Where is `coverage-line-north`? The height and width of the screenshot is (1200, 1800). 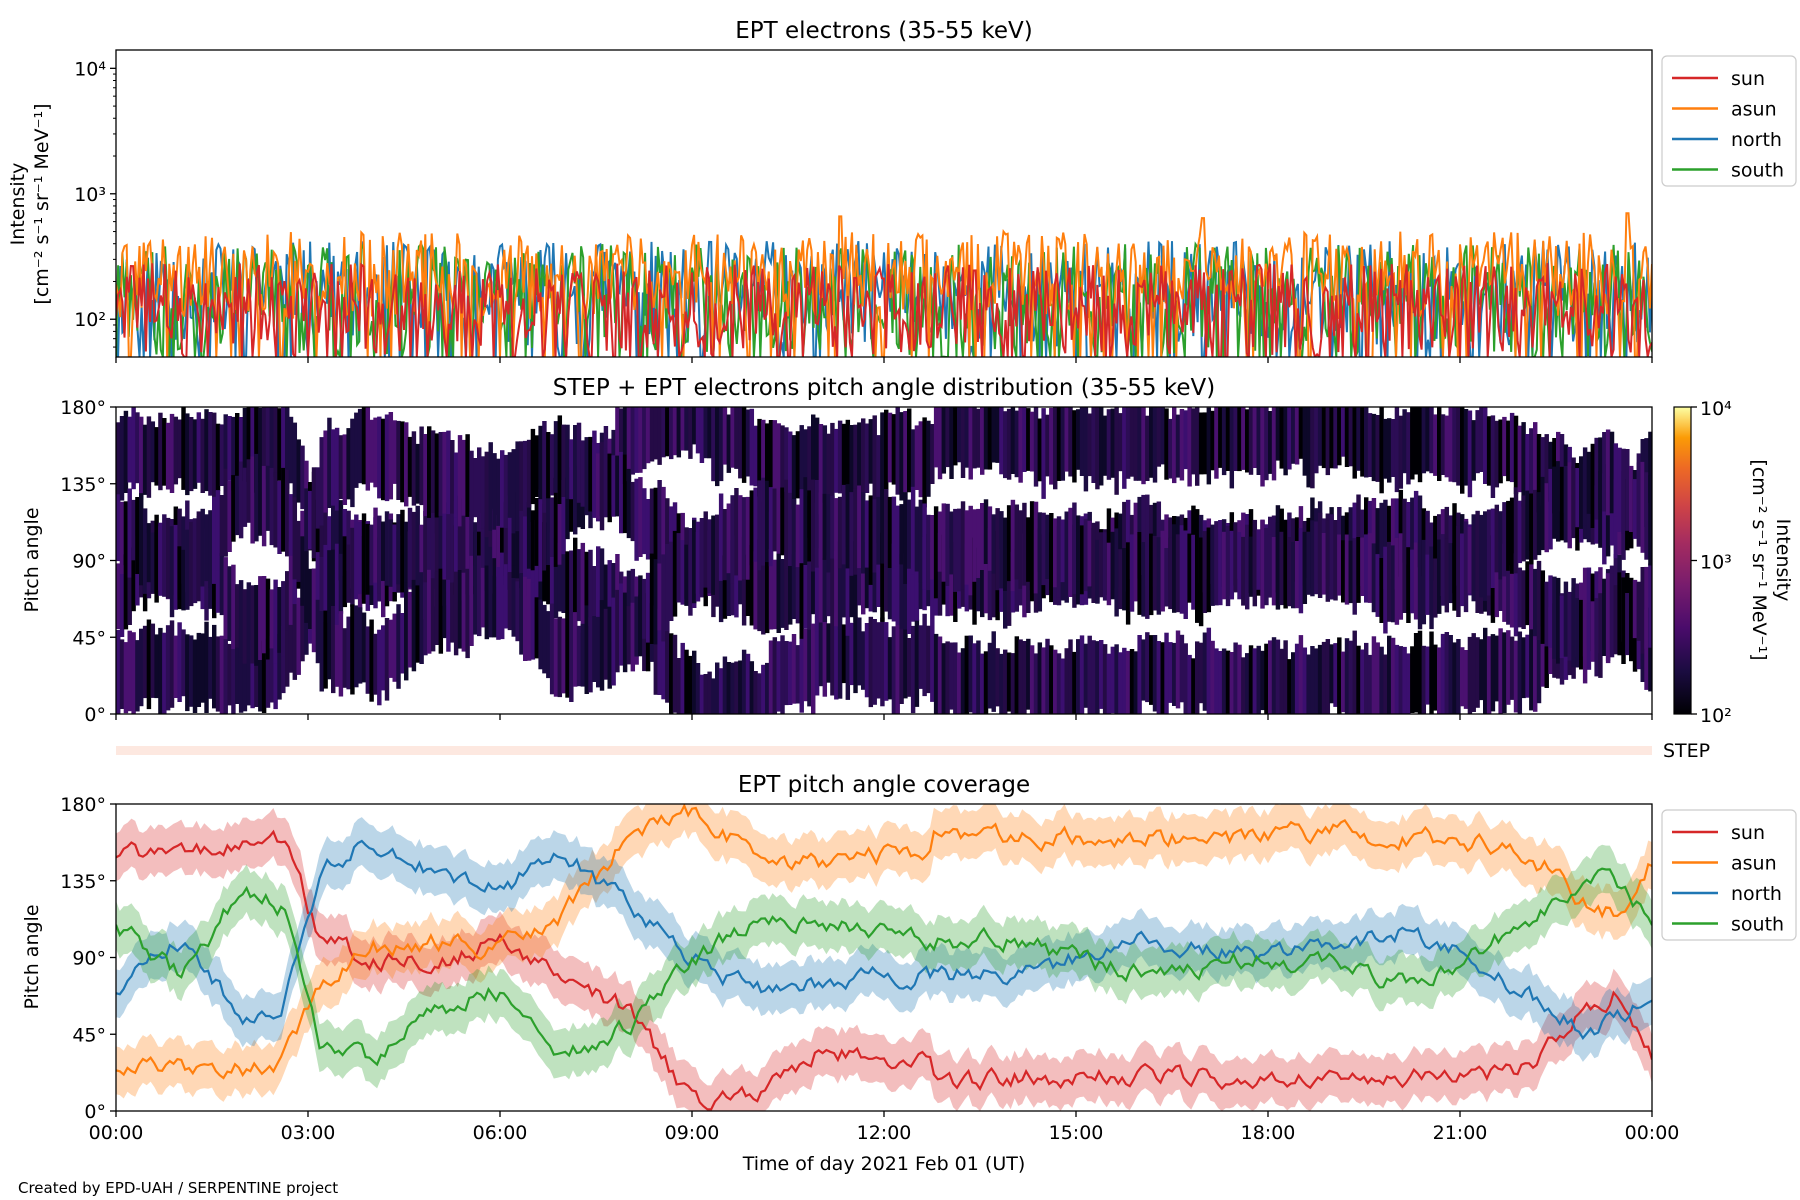
coverage-line-north is located at coordinates (884, 939).